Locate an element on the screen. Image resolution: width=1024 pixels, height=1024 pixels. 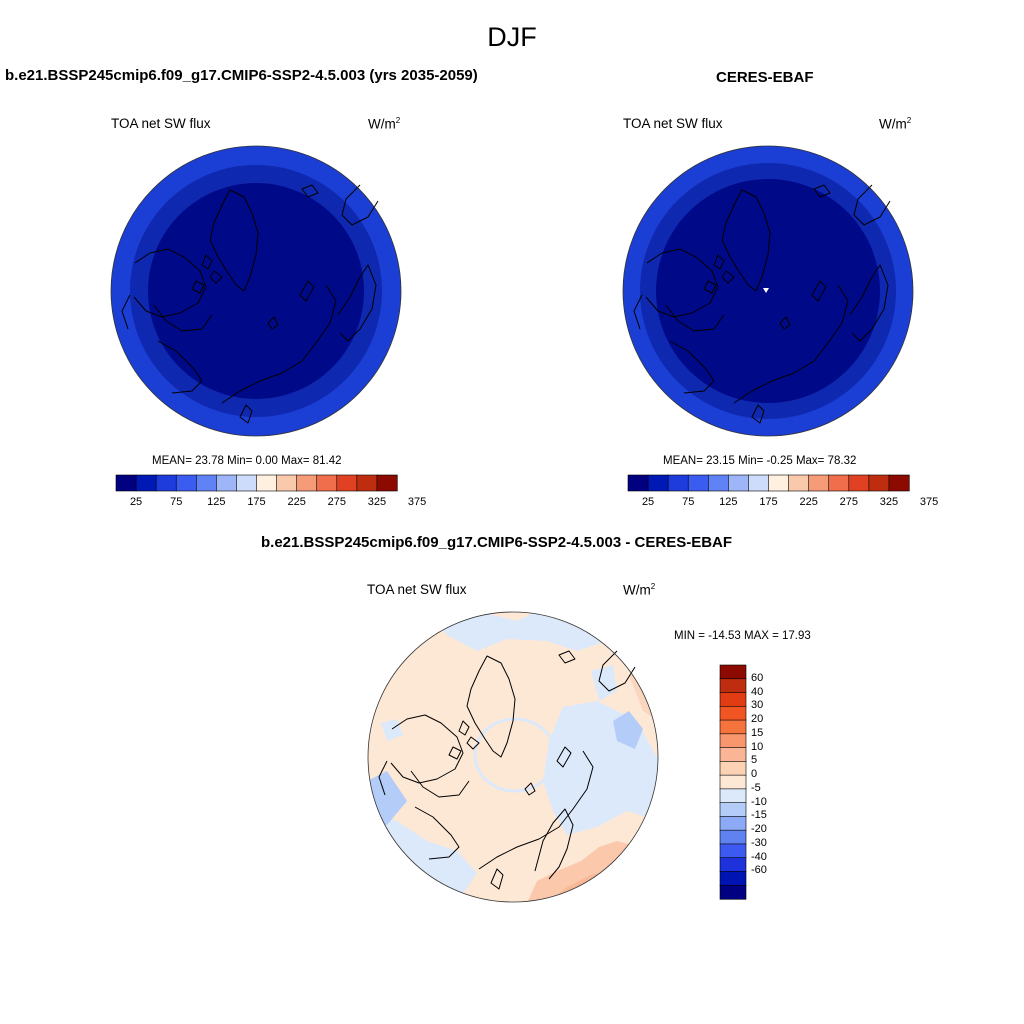
colorbar-tick-label: 75 is located at coordinates (688, 502).